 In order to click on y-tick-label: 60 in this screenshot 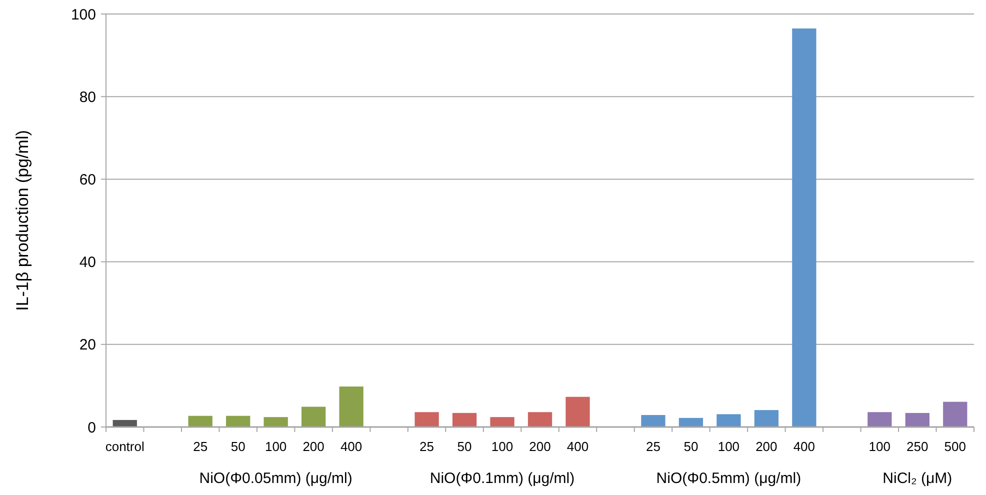, I will do `click(87, 179)`.